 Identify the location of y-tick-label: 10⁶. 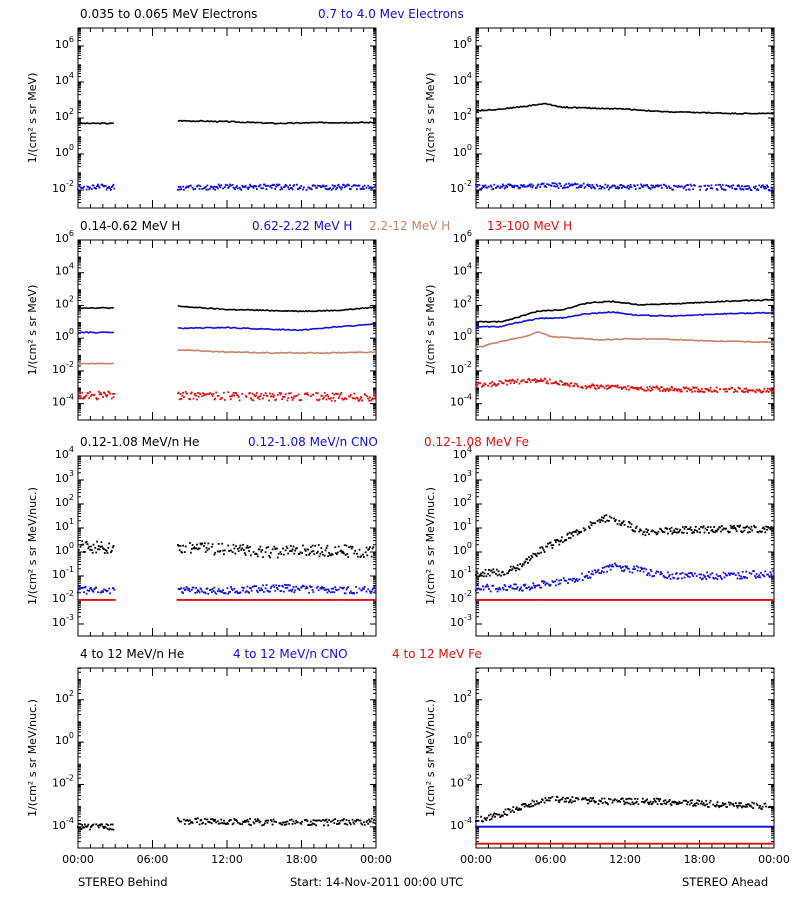
(462, 237).